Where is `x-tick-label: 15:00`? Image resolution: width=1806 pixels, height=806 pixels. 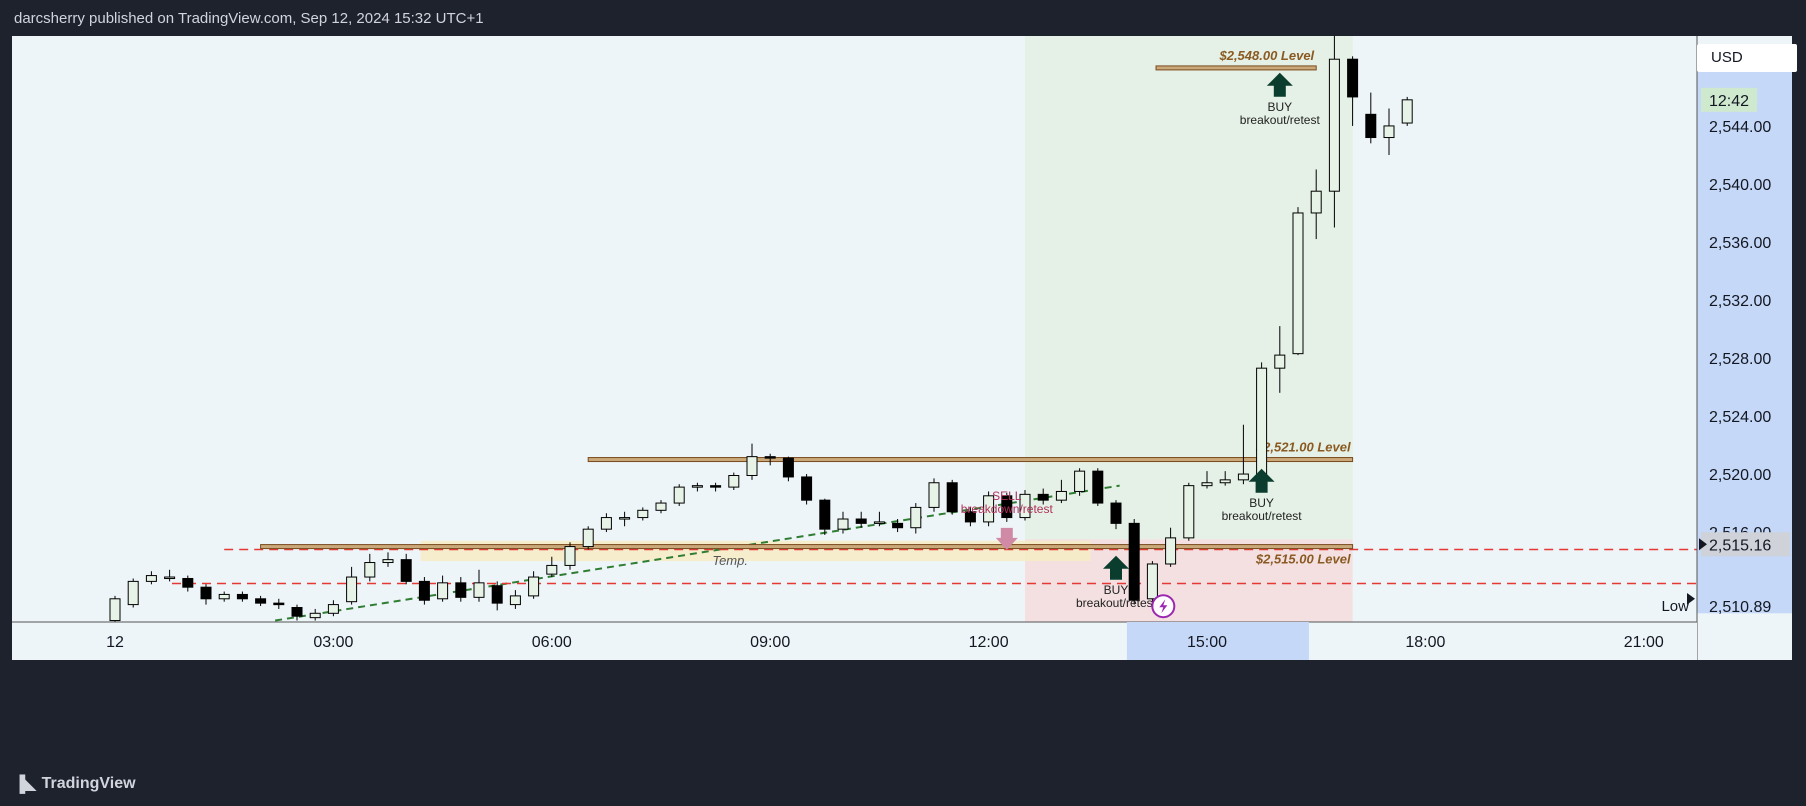
x-tick-label: 15:00 is located at coordinates (1207, 642).